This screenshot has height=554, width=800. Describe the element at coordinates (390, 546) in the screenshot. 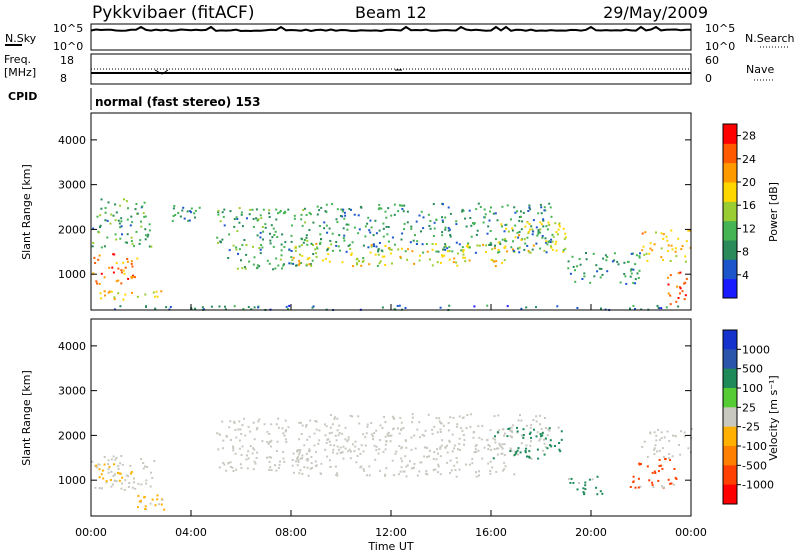

I see `time-xlabel: Time UT` at that location.